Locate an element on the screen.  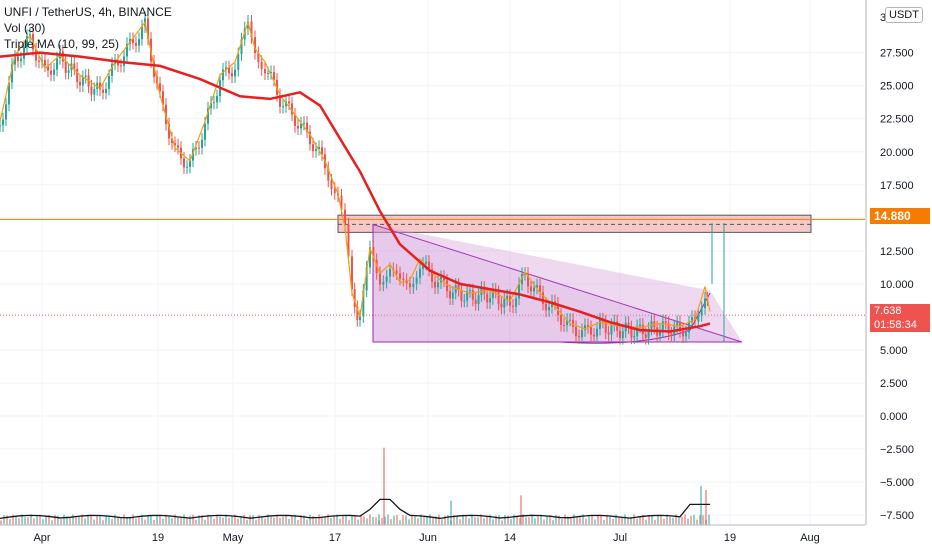
y-tick-label: 12.500 is located at coordinates (897, 252).